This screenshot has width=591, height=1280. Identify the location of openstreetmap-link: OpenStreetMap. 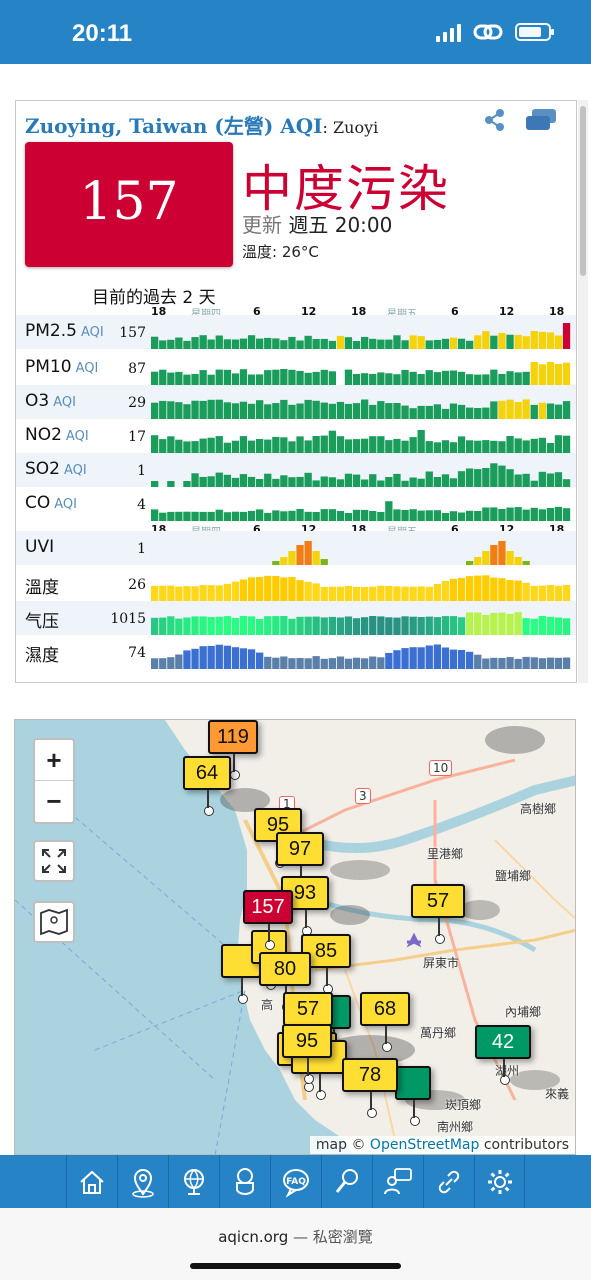
(424, 1145).